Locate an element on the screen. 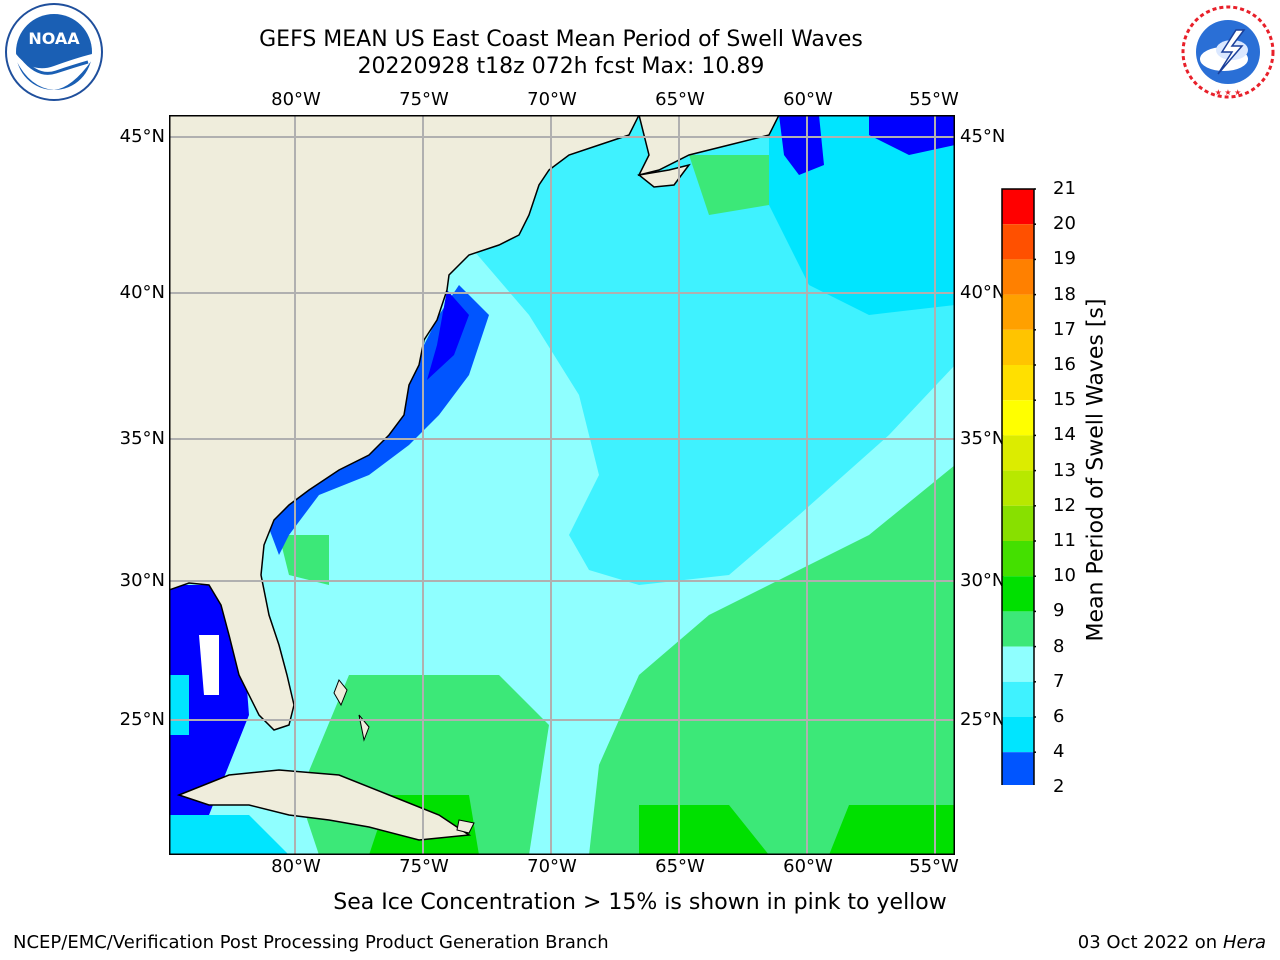 This screenshot has width=1280, height=960. lon-label-top-80w: 80°W is located at coordinates (296, 99).